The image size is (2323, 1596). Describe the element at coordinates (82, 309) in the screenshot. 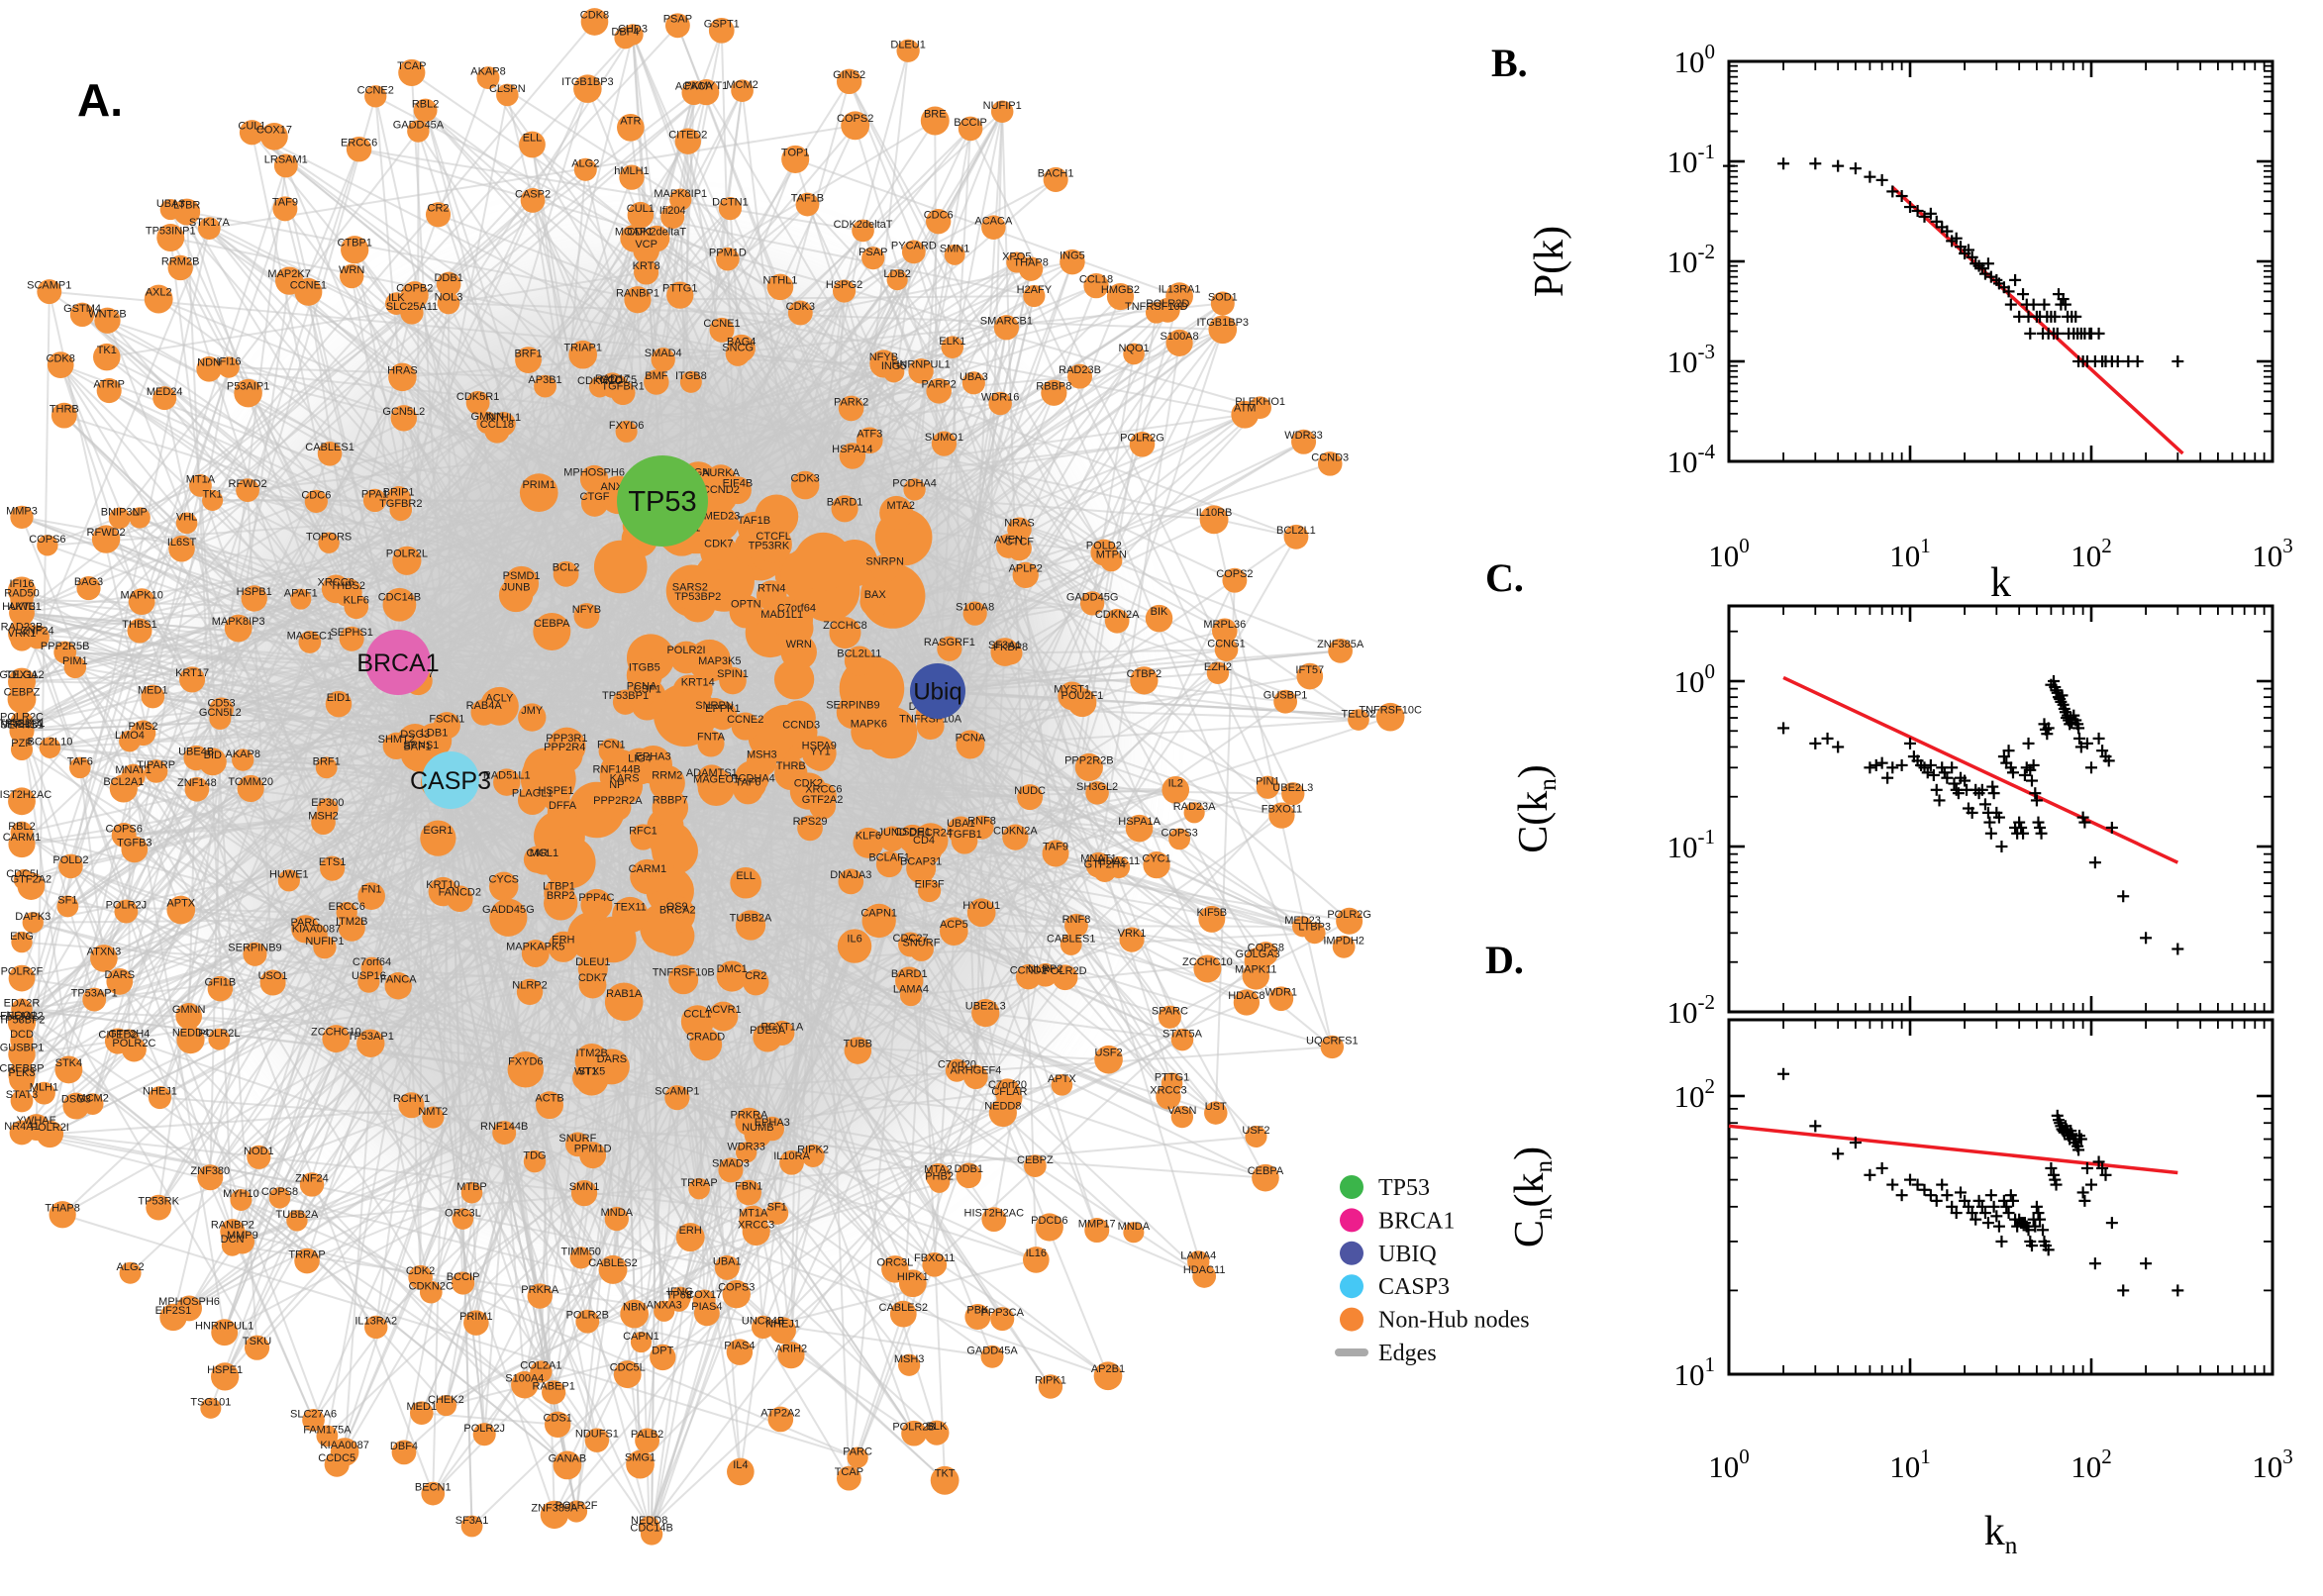

I see `node-label: GSTM4` at that location.